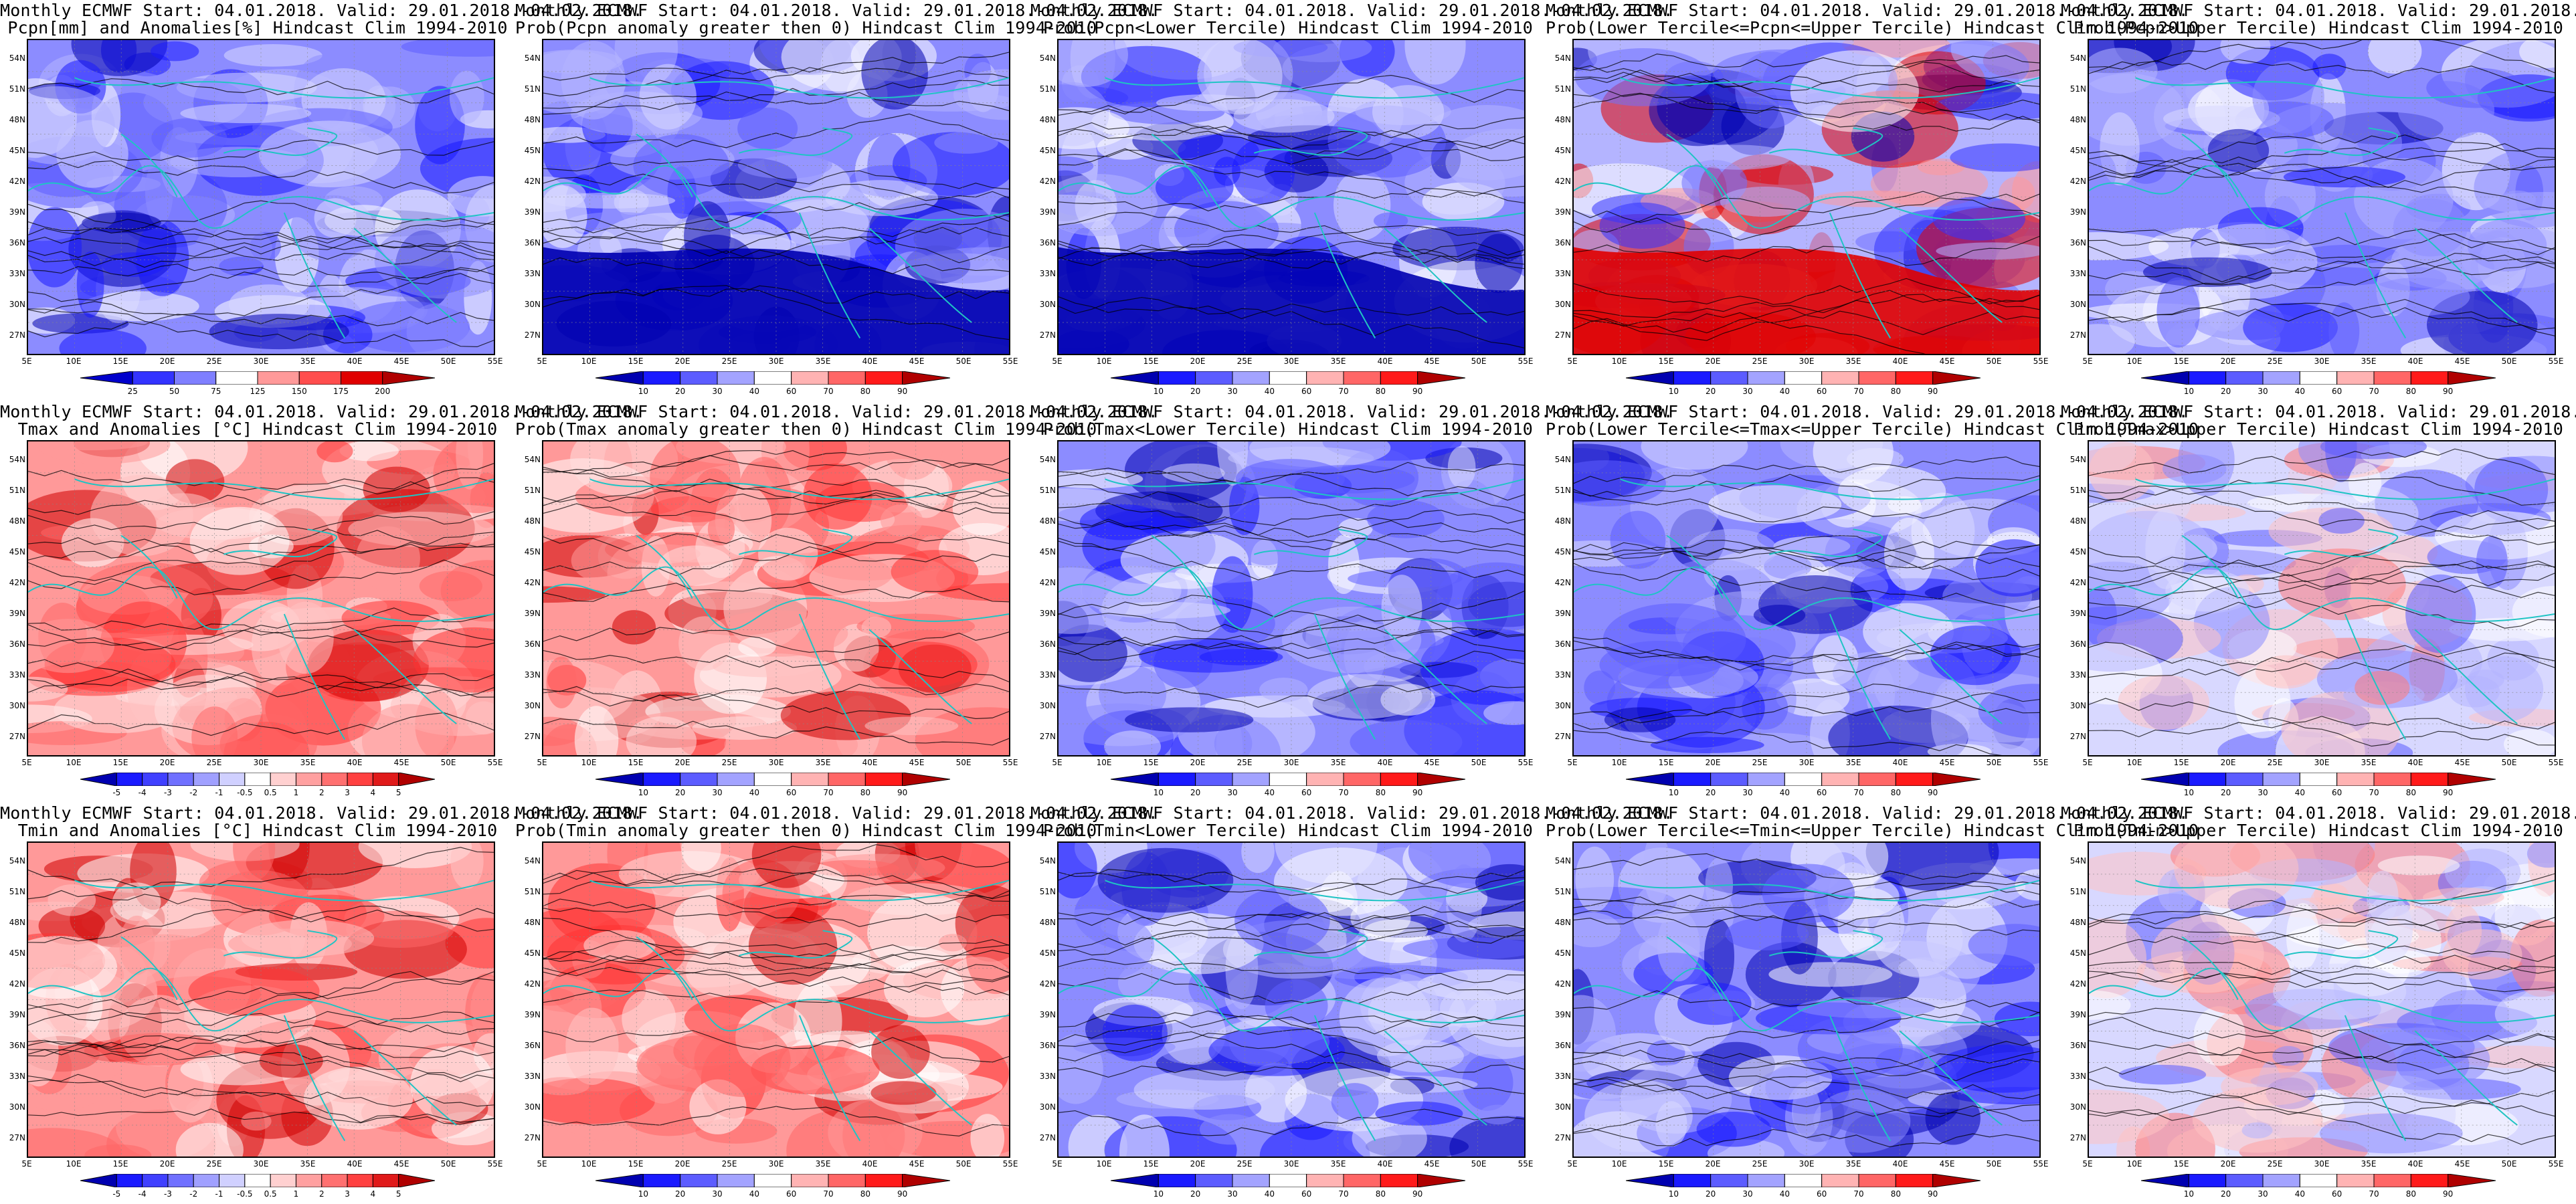 This screenshot has width=2576, height=1204. Describe the element at coordinates (383, 391) in the screenshot. I see `colorbar-label: 200` at that location.